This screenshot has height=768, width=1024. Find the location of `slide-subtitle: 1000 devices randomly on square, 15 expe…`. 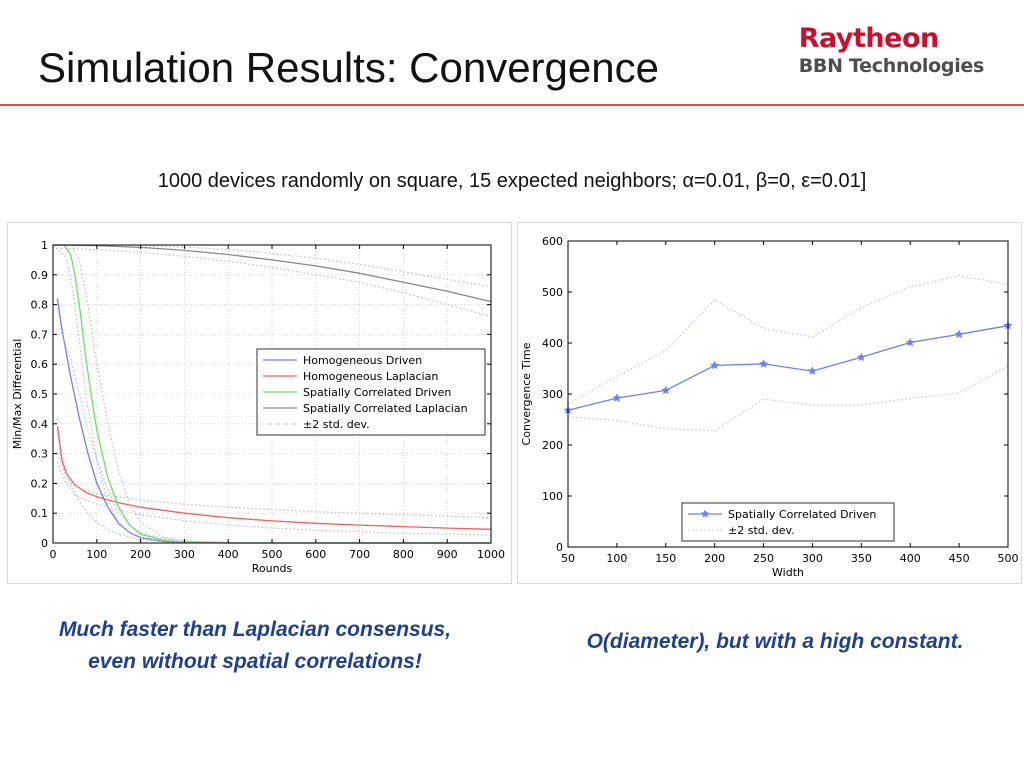

slide-subtitle: 1000 devices randomly on square, 15 expe… is located at coordinates (512, 181).